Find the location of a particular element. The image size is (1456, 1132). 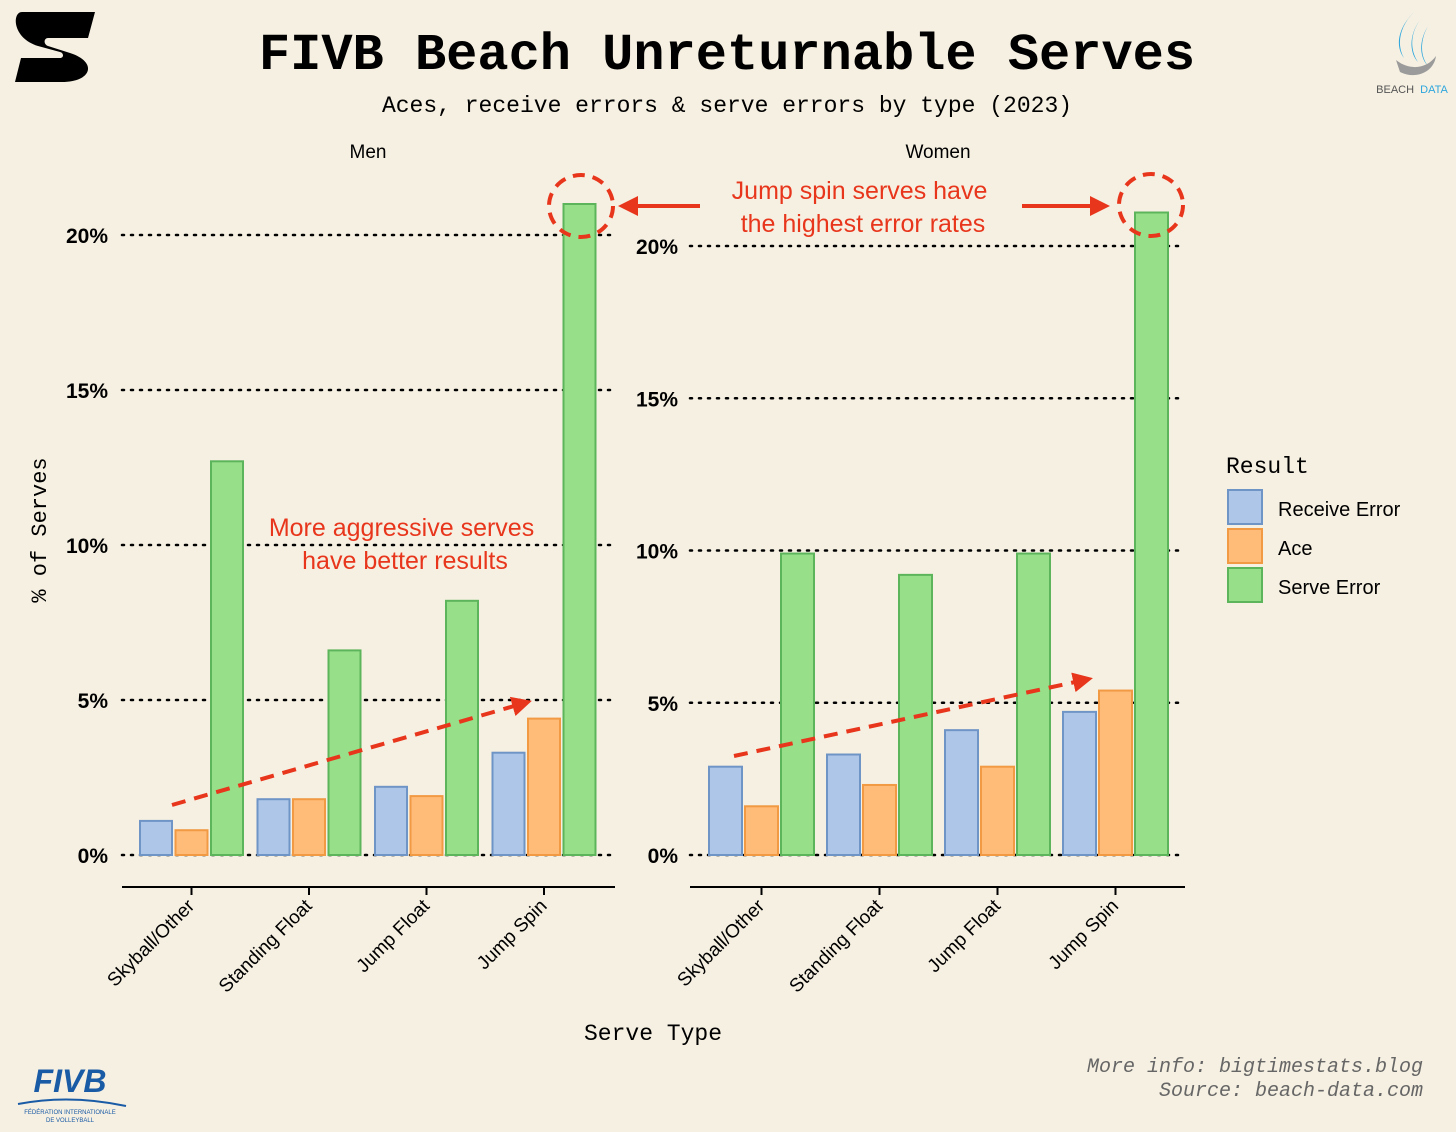

y-tick-label-men-10: 10% is located at coordinates (87, 546).